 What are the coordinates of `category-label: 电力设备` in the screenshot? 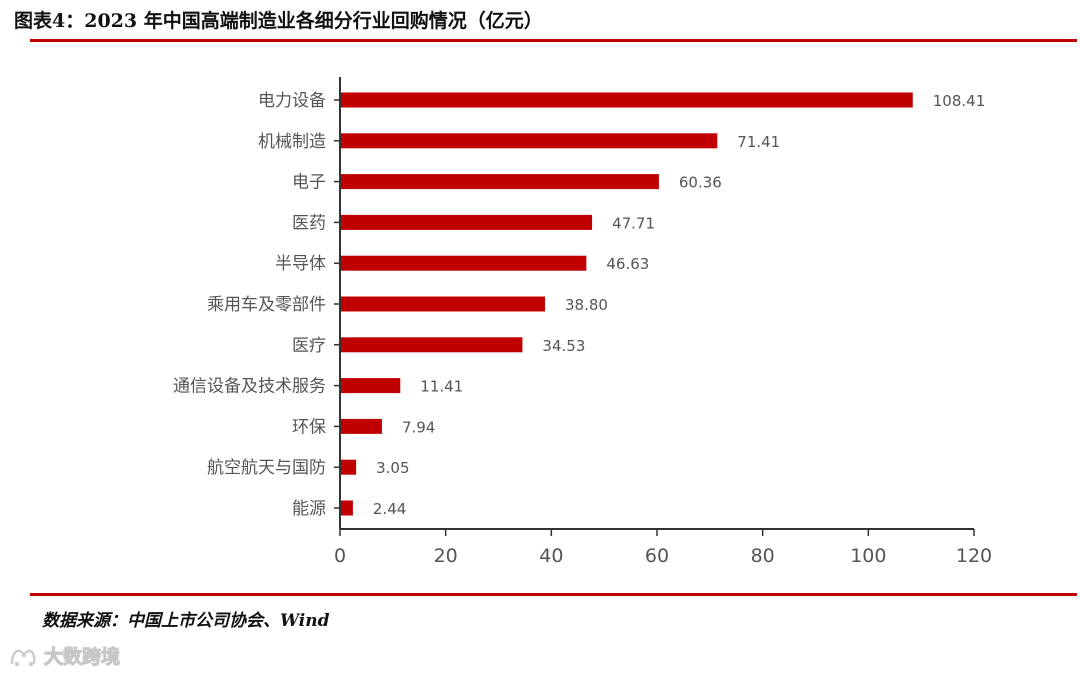 It's located at (292, 101).